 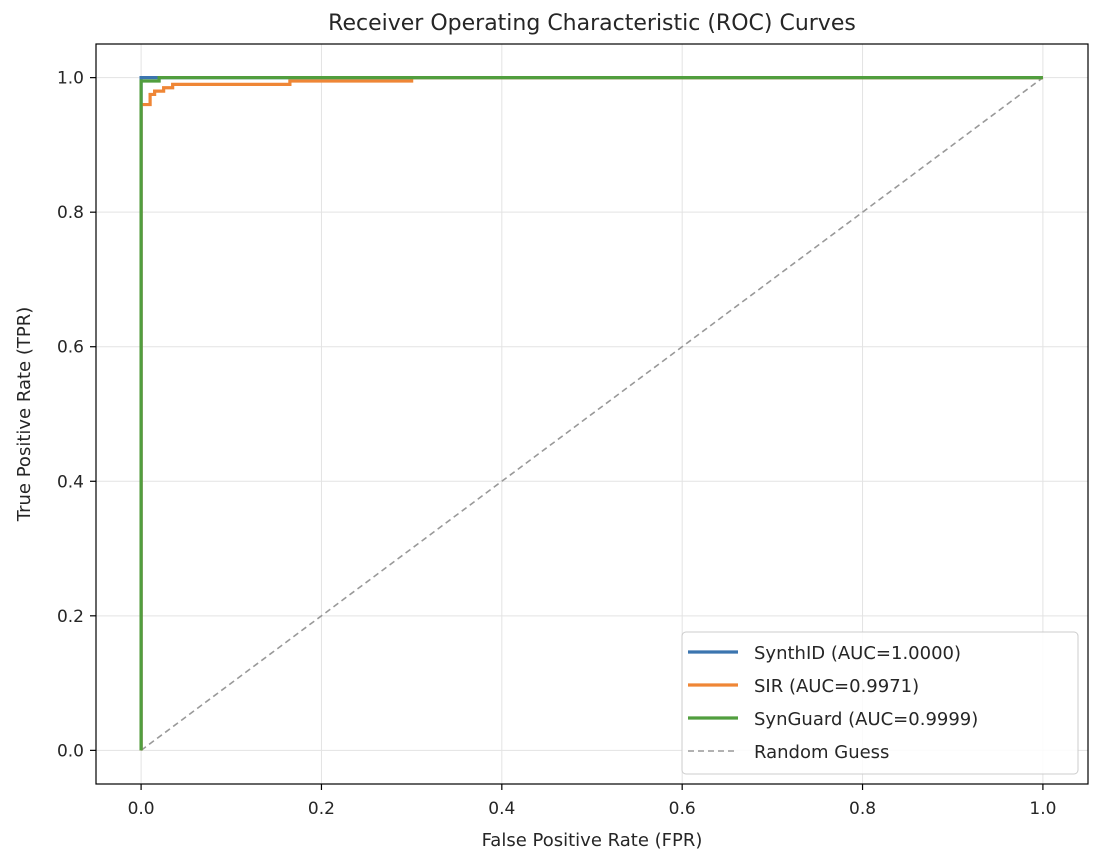 I want to click on legend-box, so click(x=880, y=703).